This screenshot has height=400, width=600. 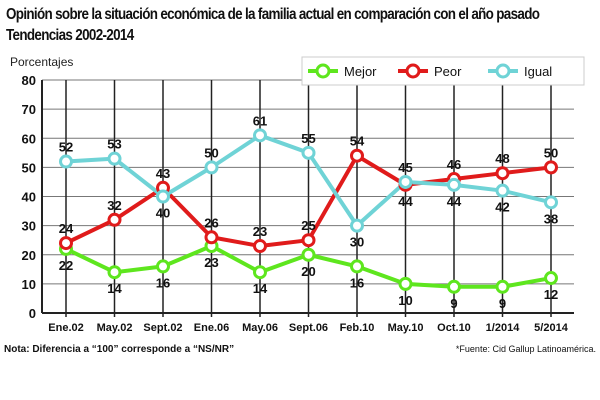 What do you see at coordinates (211, 328) in the screenshot?
I see `x-tick-label: Ene.06` at bounding box center [211, 328].